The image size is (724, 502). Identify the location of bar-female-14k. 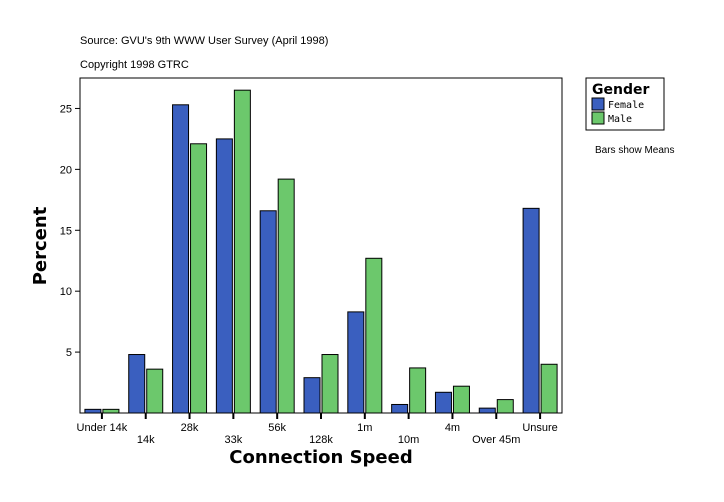
(137, 384).